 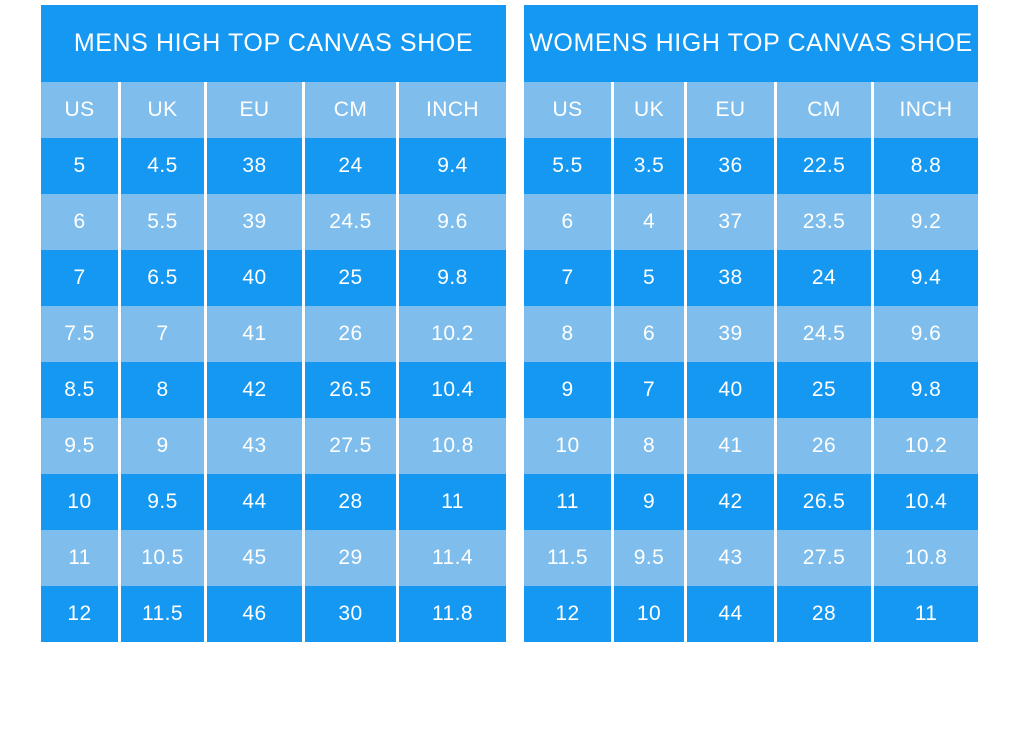 What do you see at coordinates (162, 558) in the screenshot?
I see `size-cell: 10.5` at bounding box center [162, 558].